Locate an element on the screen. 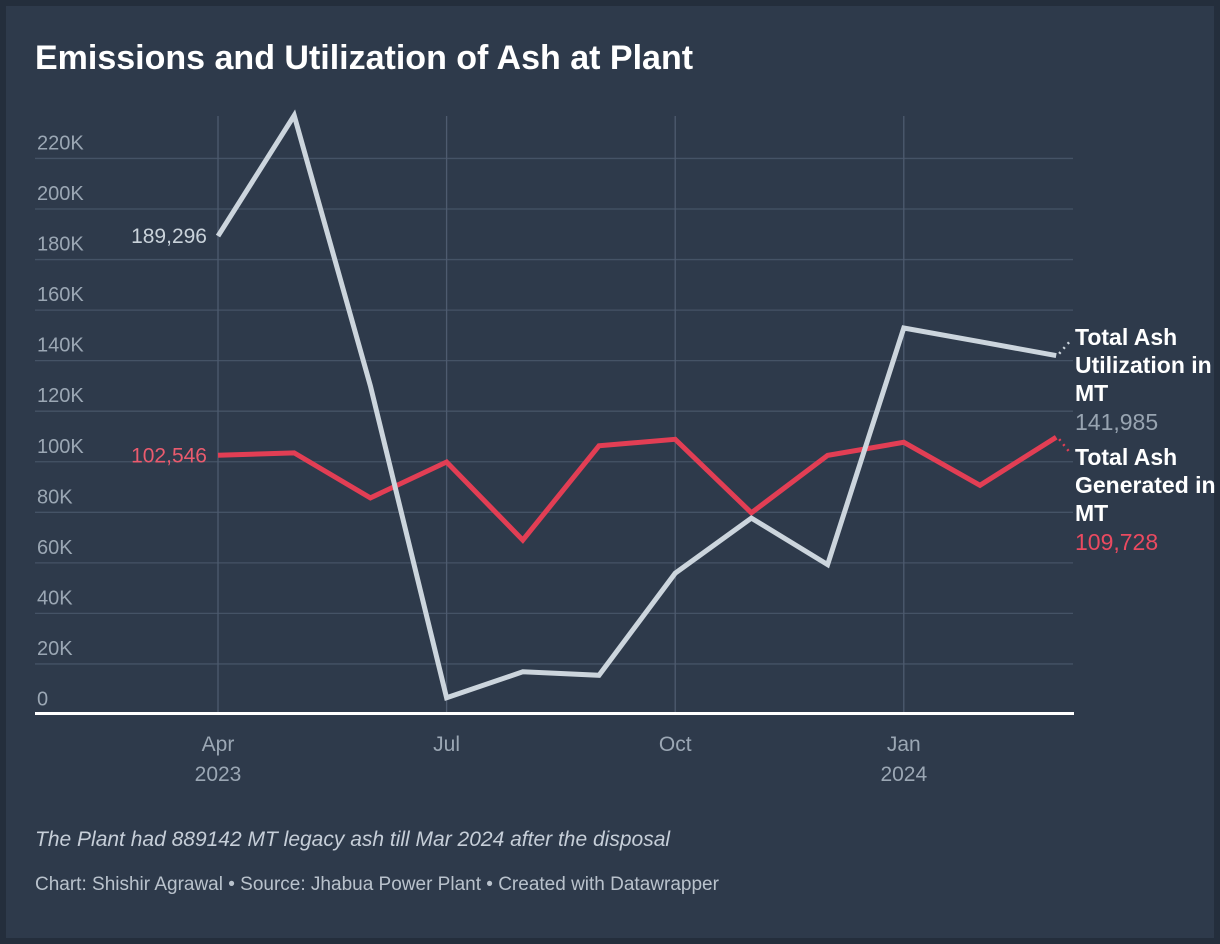  y-tick-label: 120K is located at coordinates (60, 396).